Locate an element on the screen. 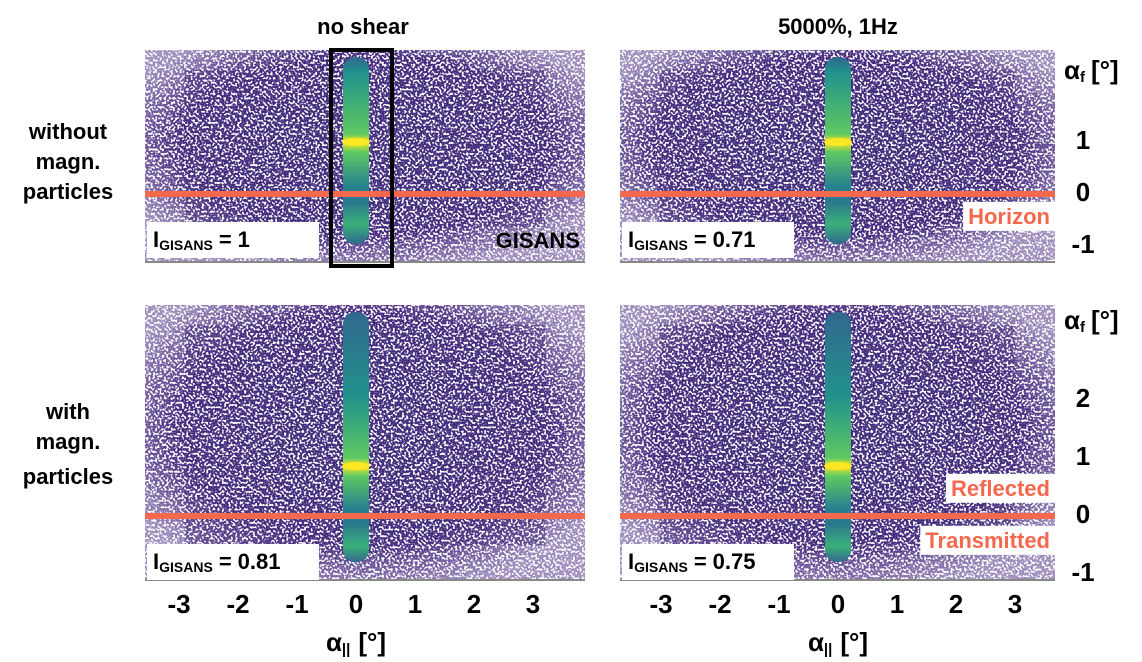  intensity-label: IGISANS = 0.75 is located at coordinates (692, 562).